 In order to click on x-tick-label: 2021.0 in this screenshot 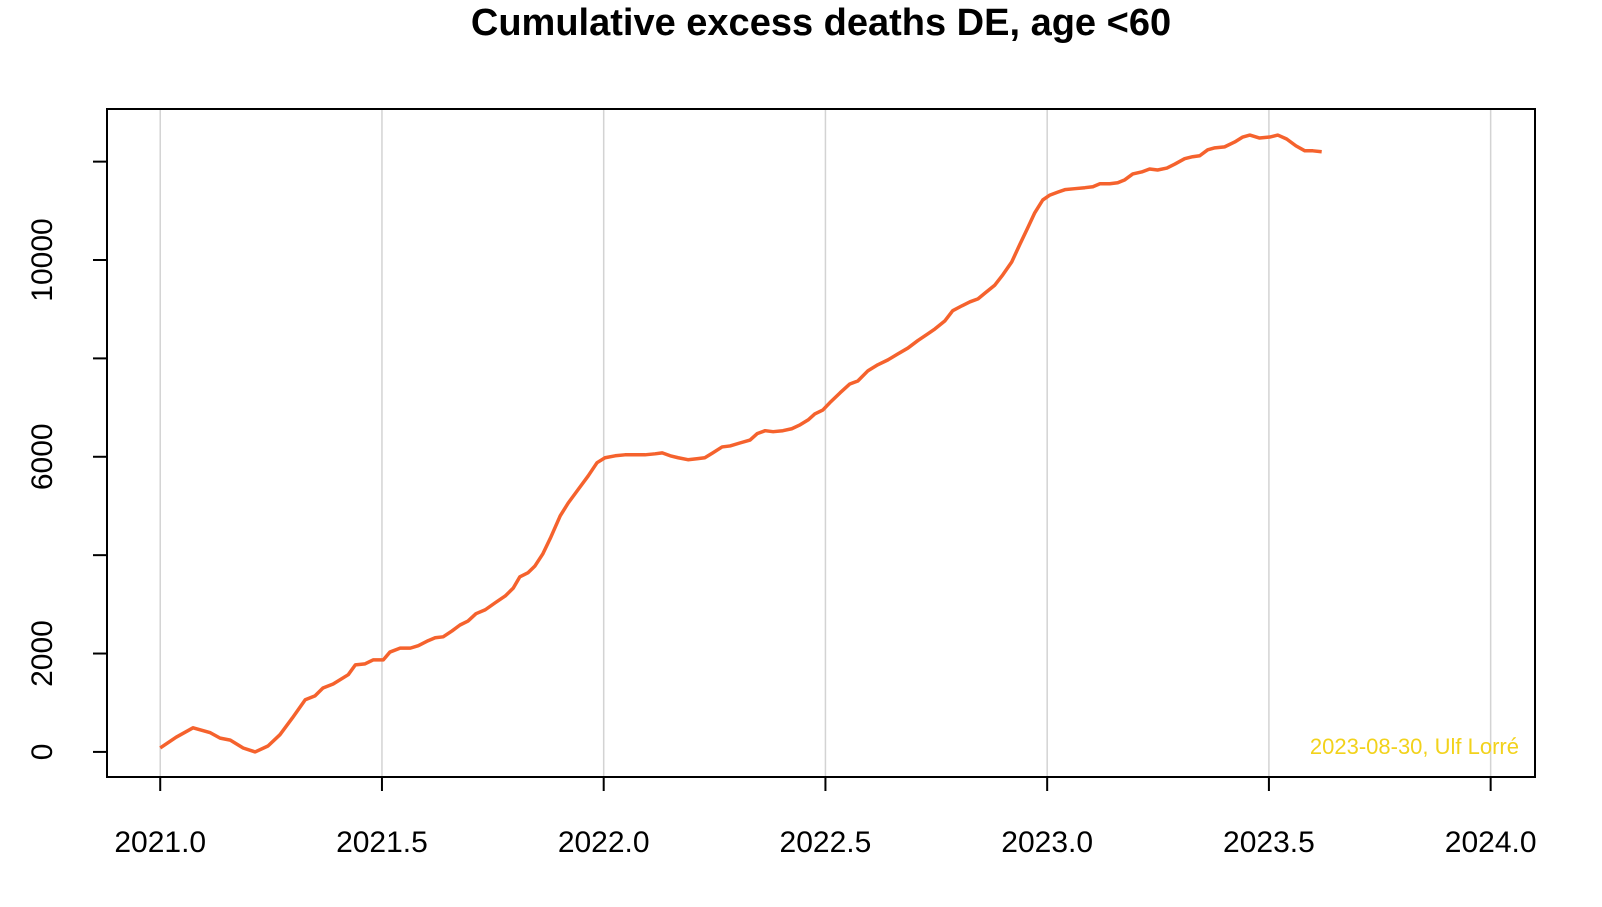, I will do `click(160, 842)`.